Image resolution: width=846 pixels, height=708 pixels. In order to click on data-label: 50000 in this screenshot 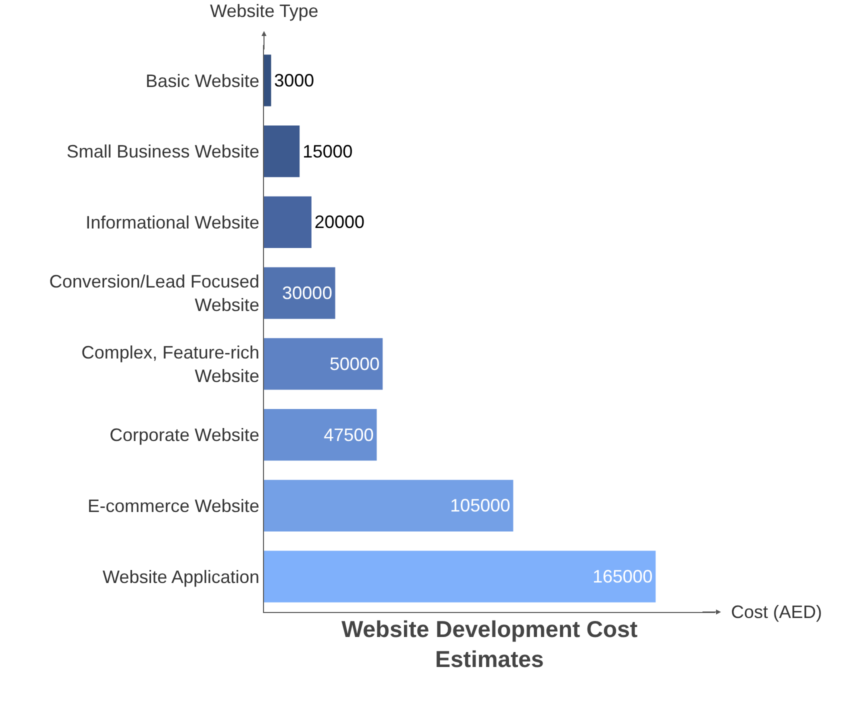, I will do `click(355, 364)`.